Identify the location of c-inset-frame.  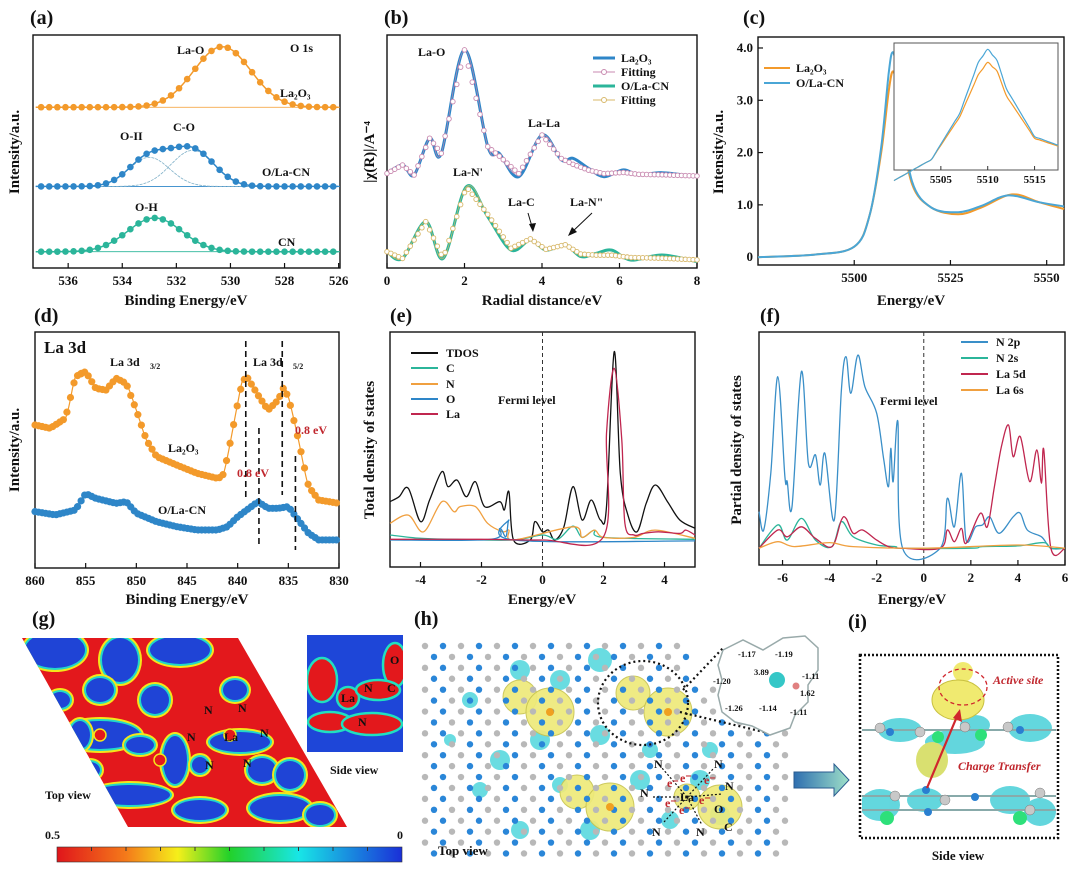
(976, 106).